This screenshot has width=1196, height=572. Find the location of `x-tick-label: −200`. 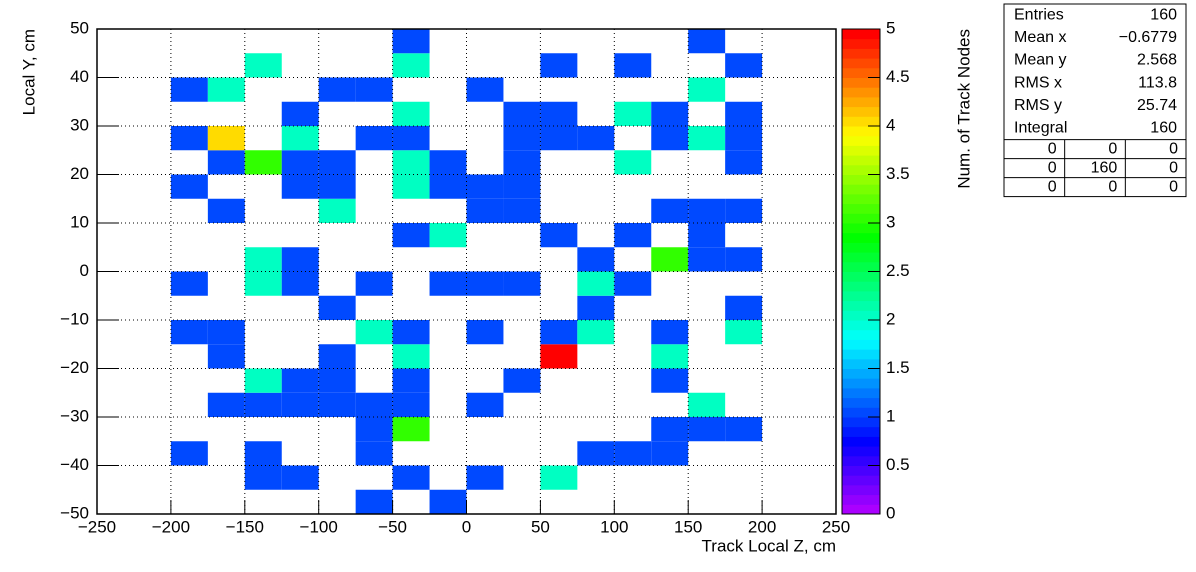

x-tick-label: −200 is located at coordinates (171, 526).